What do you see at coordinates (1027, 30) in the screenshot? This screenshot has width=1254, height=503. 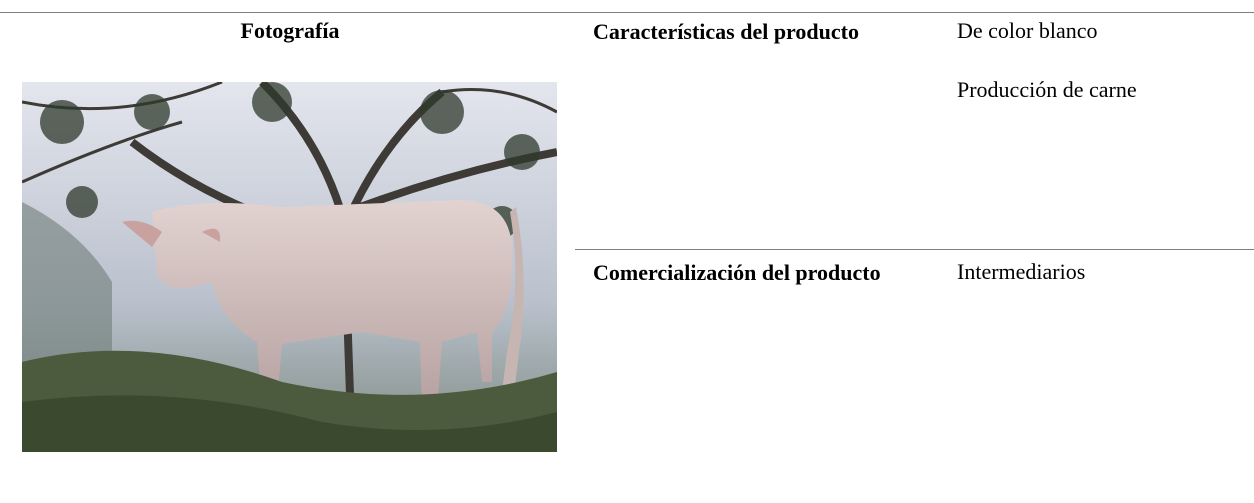 I see `row-value: De color blanco` at bounding box center [1027, 30].